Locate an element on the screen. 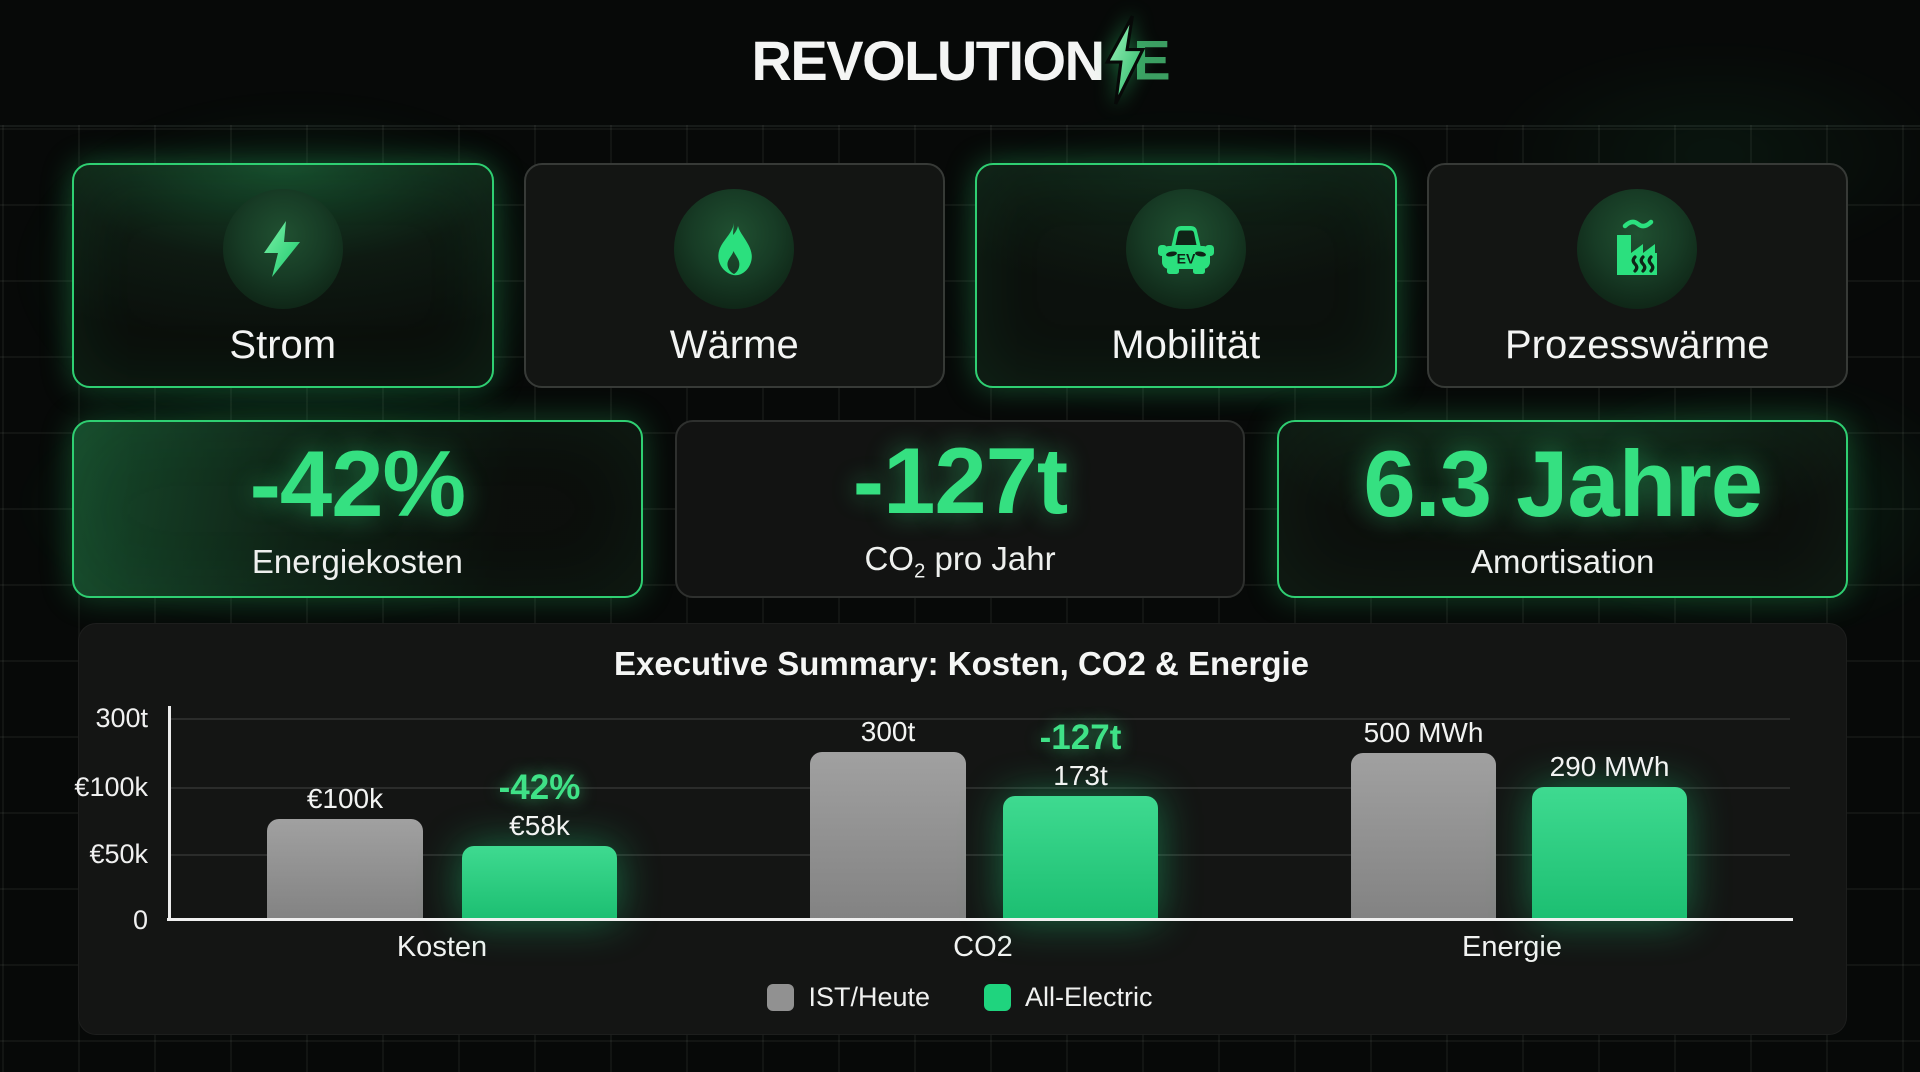 Image resolution: width=1920 pixels, height=1072 pixels. legend-label: All-Electric is located at coordinates (1089, 997).